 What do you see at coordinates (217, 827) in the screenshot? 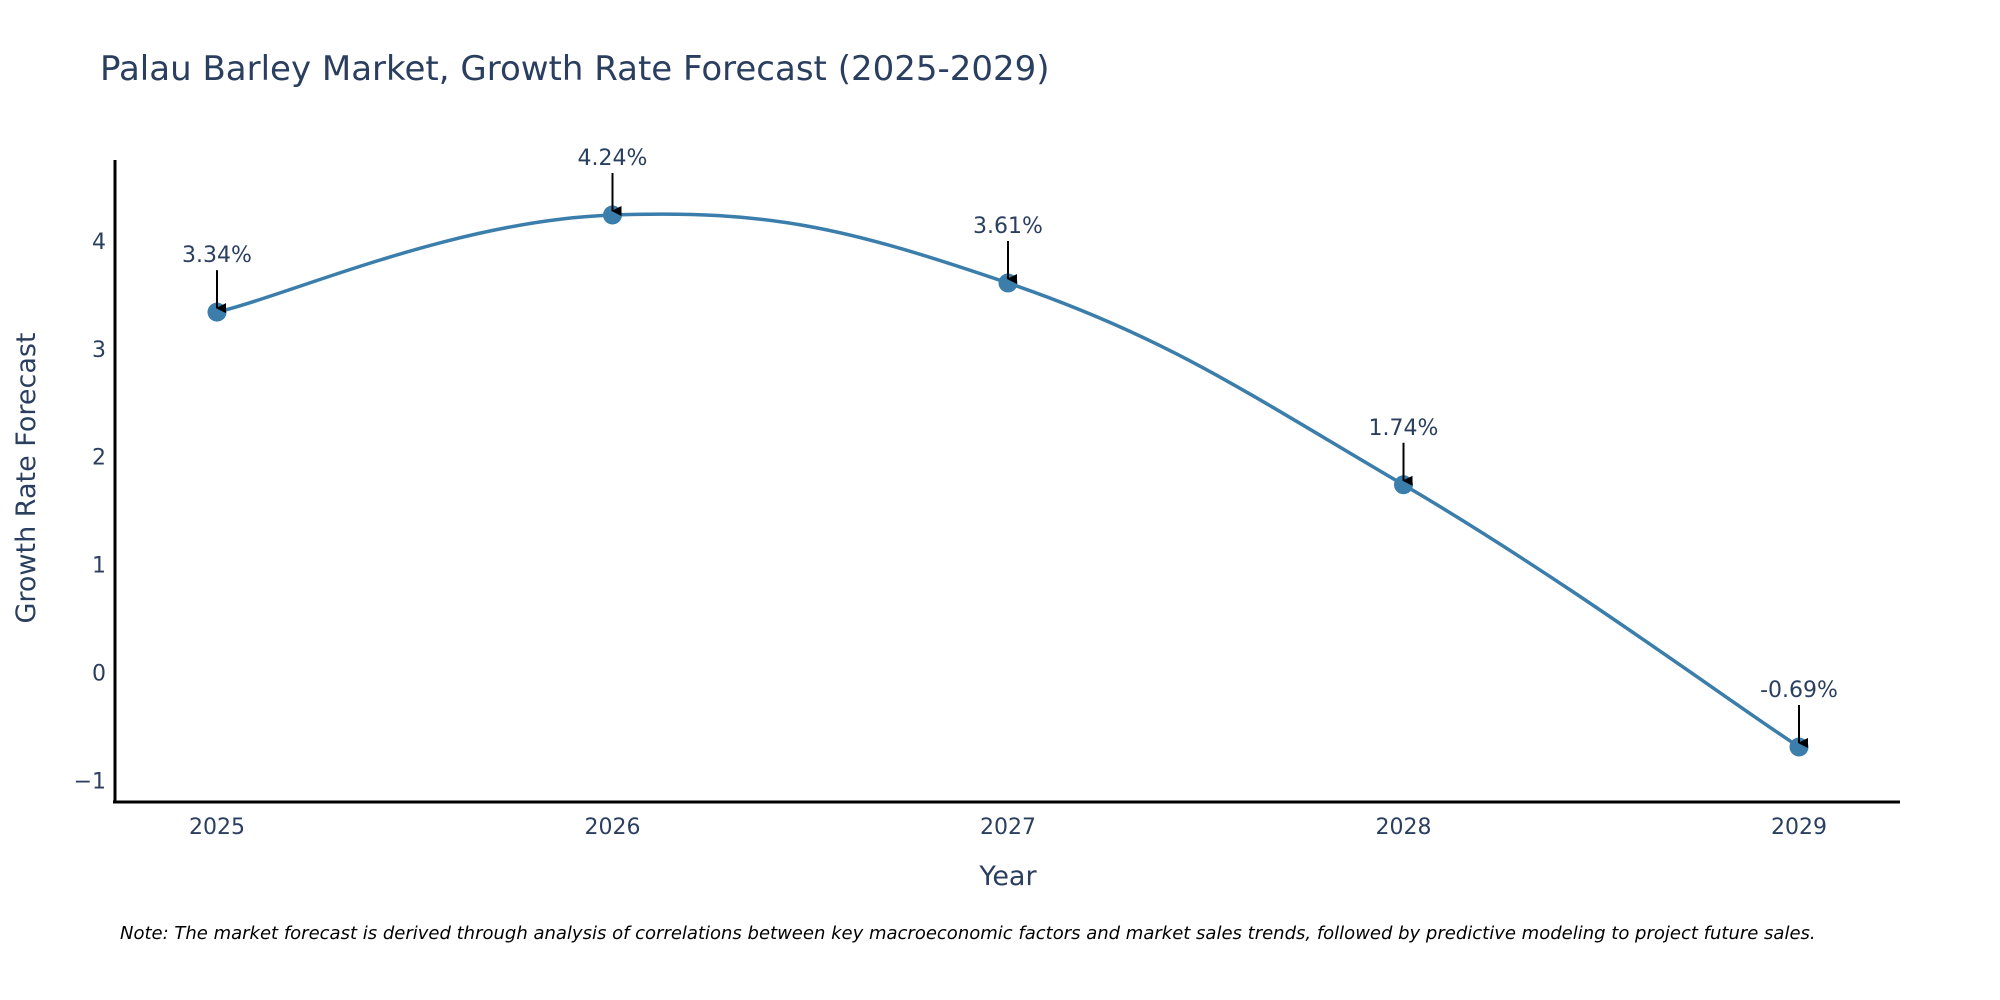
I see `x-tick-label: 2025` at bounding box center [217, 827].